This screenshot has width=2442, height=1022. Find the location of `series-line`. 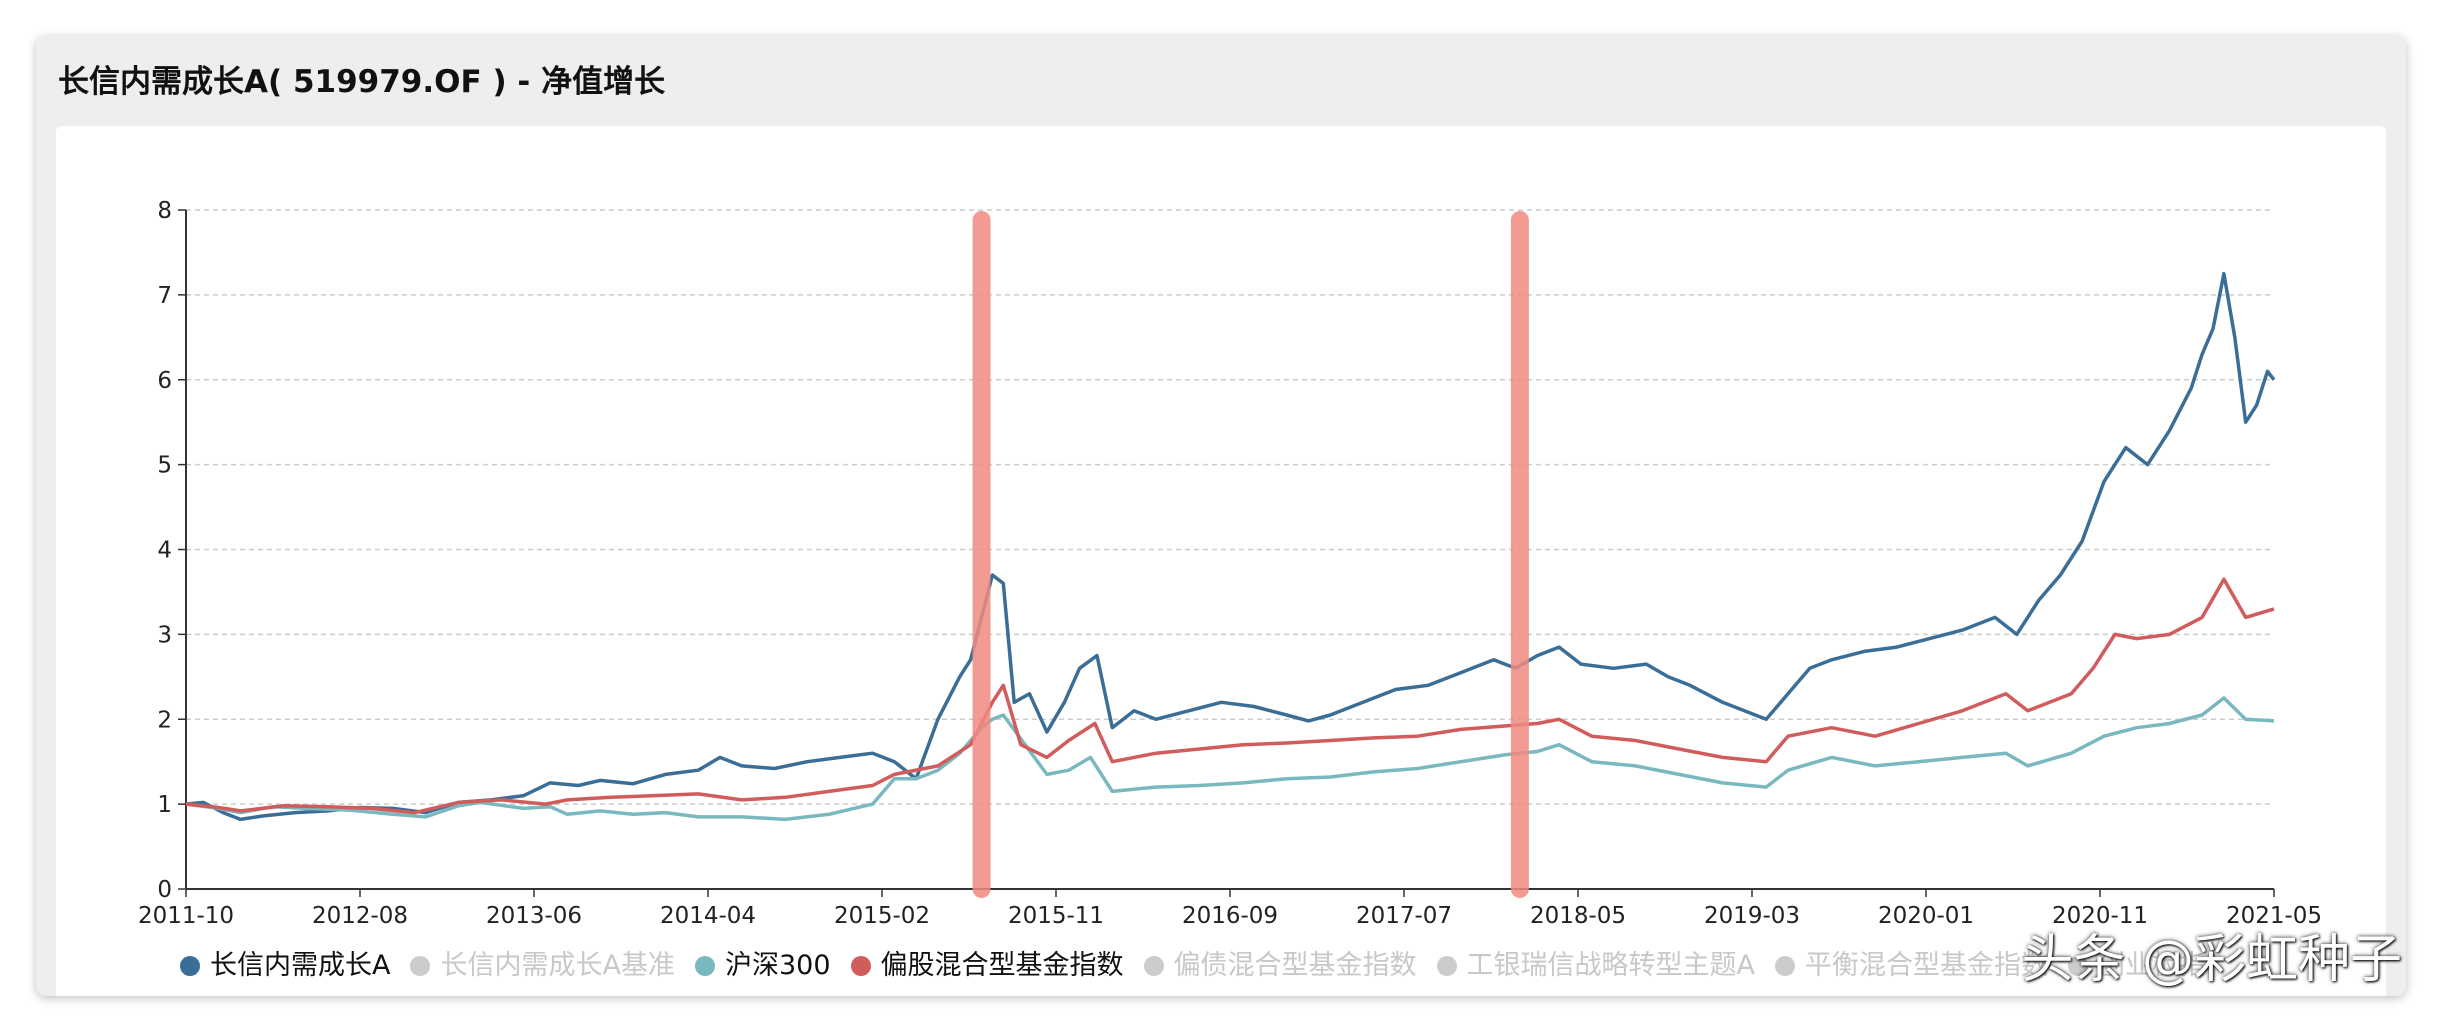

series-line is located at coordinates (1230, 759).